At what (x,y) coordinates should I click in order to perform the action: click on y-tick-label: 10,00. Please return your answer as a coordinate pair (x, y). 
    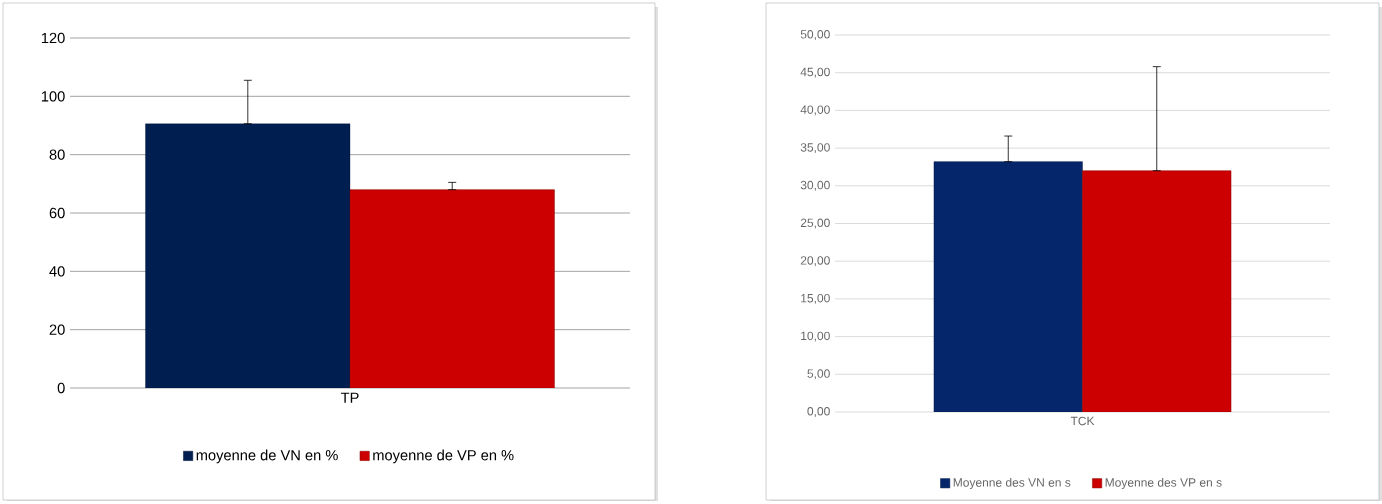
    Looking at the image, I should click on (815, 336).